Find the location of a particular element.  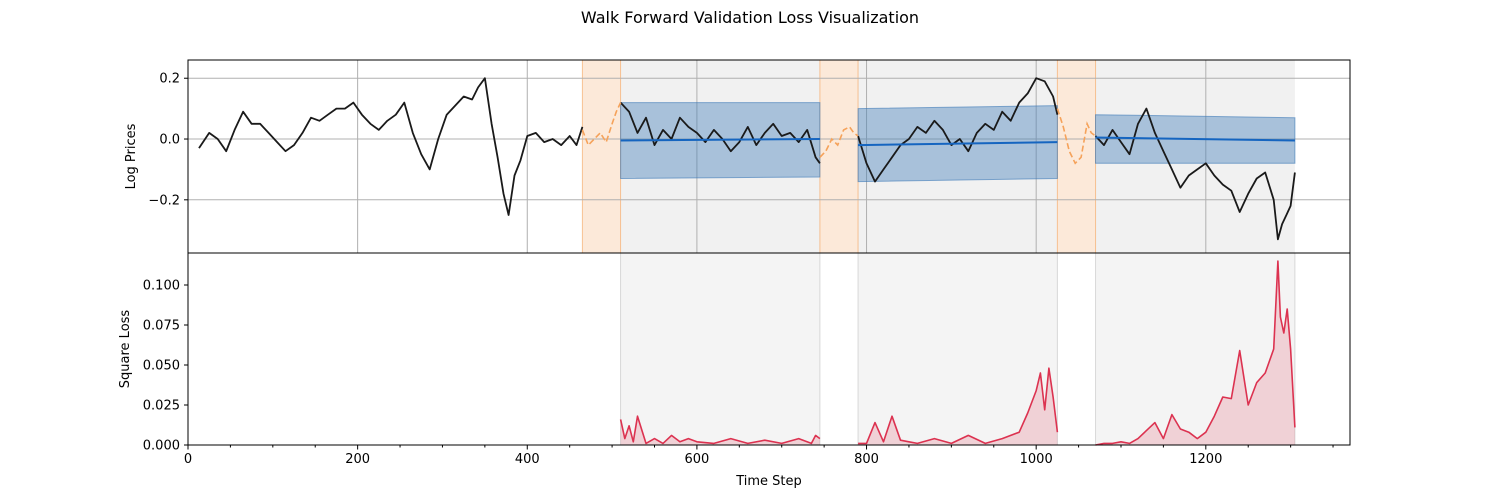

x-axis-label: Time Step is located at coordinates (768, 481).